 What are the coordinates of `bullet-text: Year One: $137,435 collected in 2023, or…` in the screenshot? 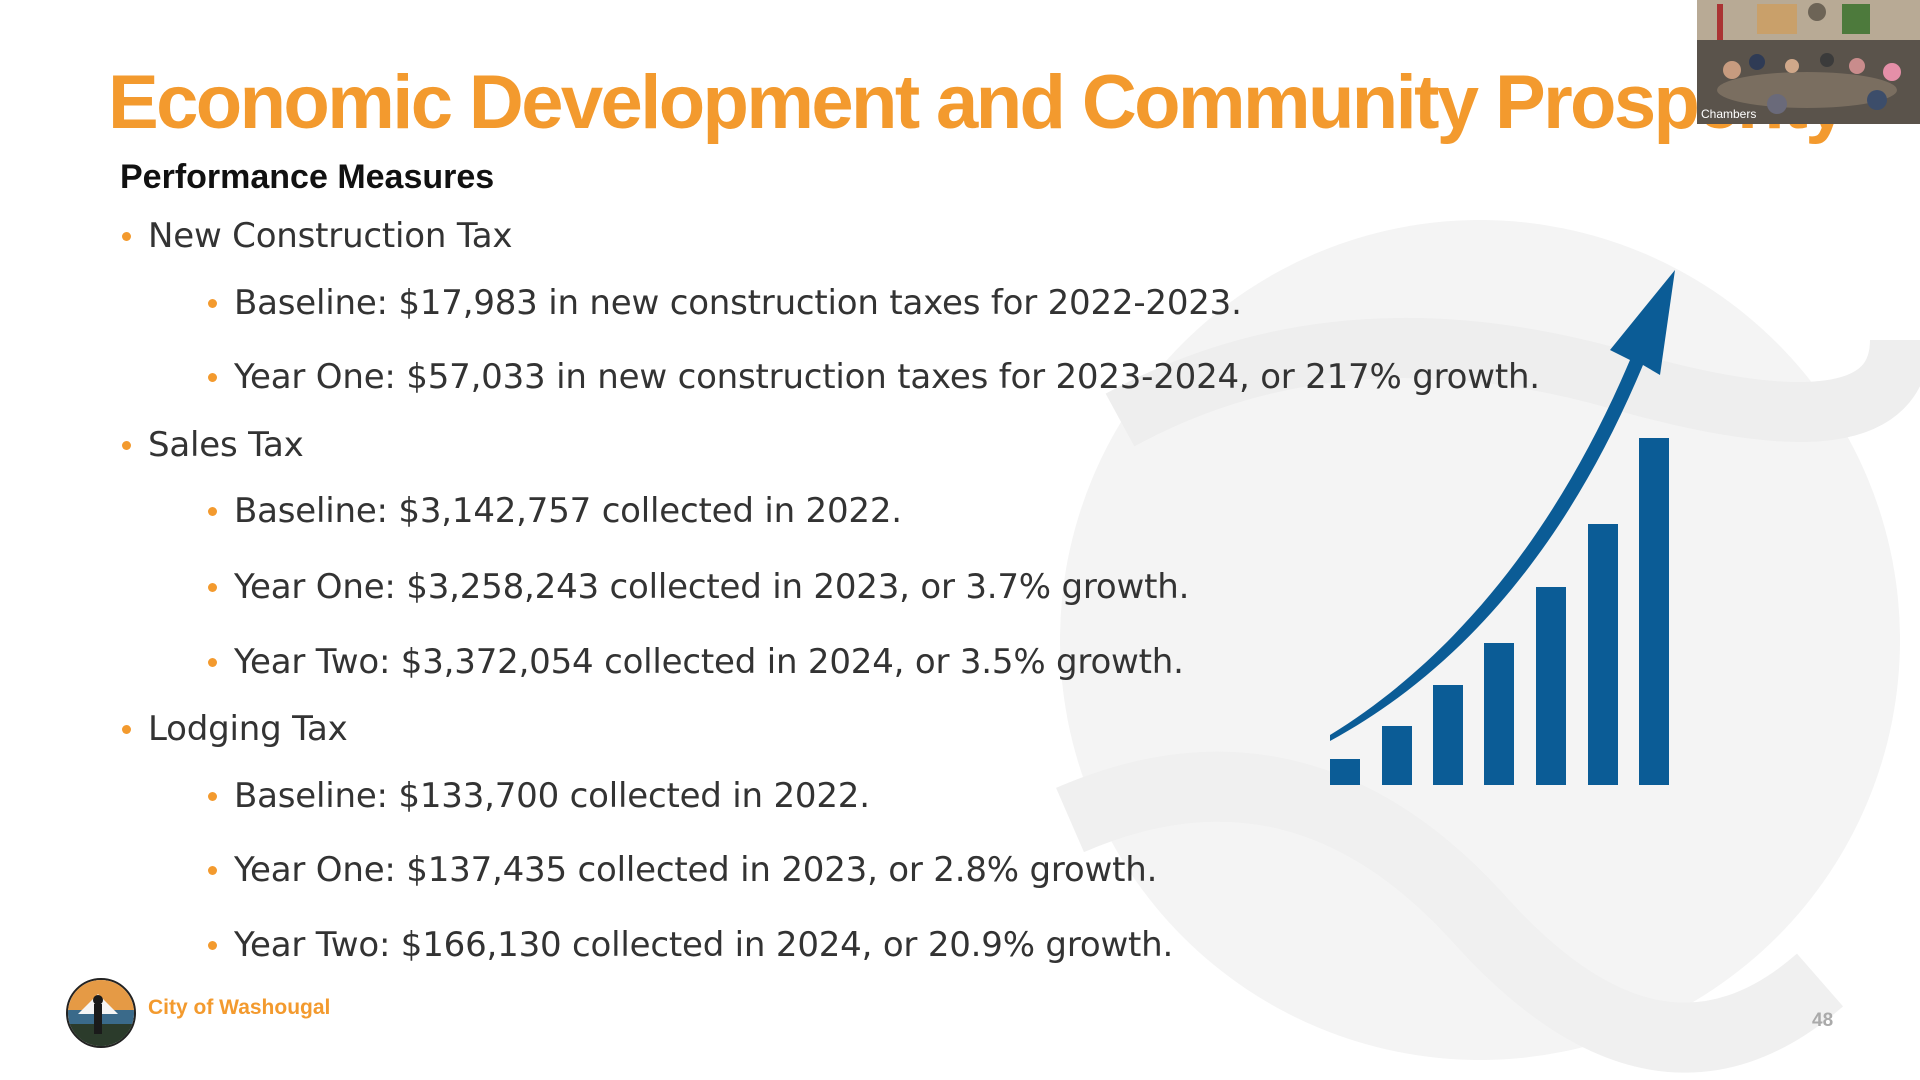 It's located at (696, 870).